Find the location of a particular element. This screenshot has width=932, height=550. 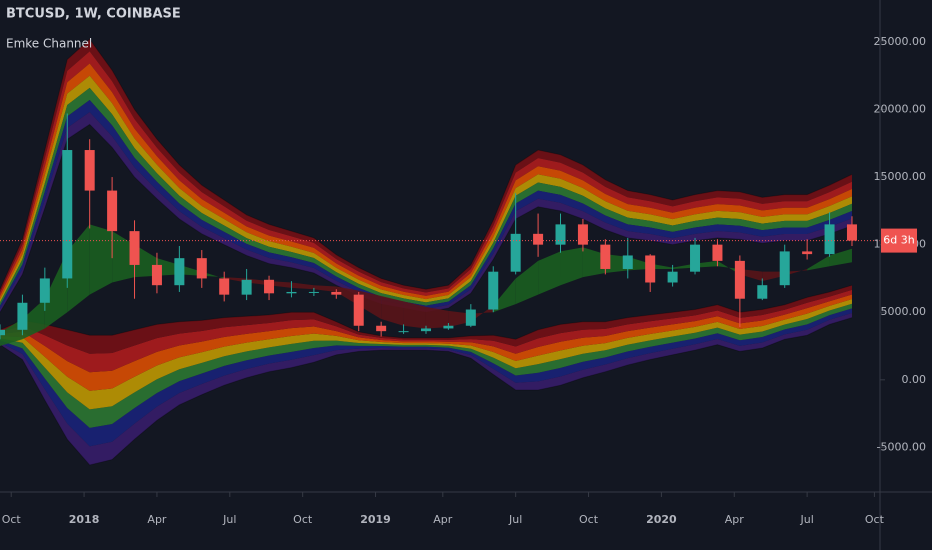

indicator-name: Emke Channel is located at coordinates (49, 44).